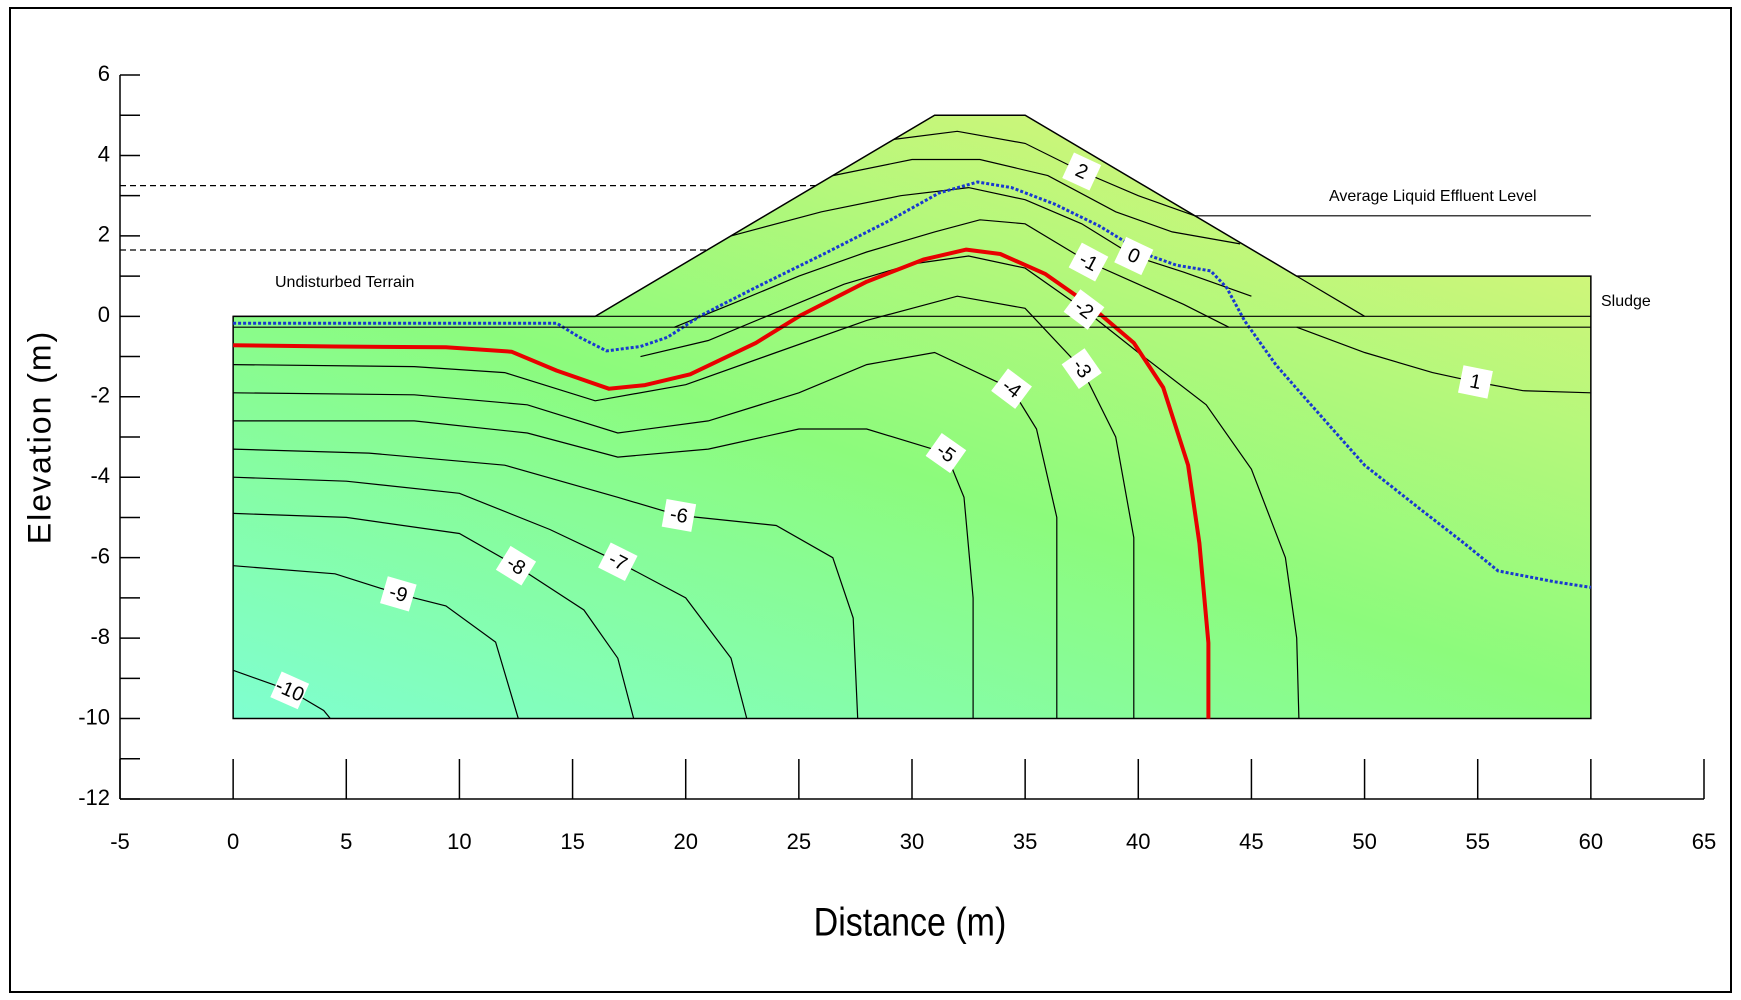  What do you see at coordinates (912, 841) in the screenshot?
I see `x-tick-label: 30` at bounding box center [912, 841].